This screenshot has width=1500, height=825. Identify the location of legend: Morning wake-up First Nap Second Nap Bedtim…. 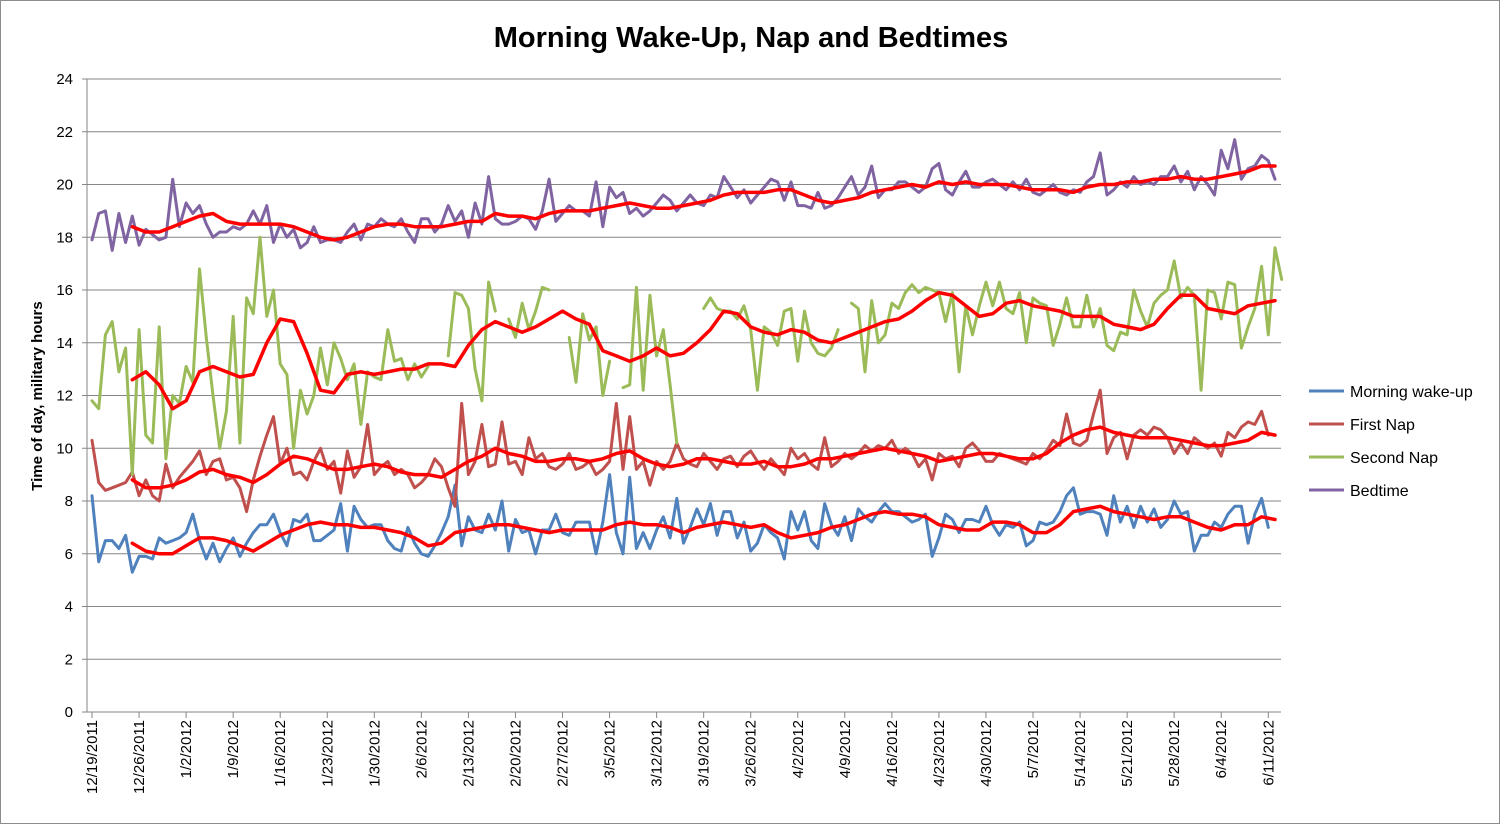
(1391, 442).